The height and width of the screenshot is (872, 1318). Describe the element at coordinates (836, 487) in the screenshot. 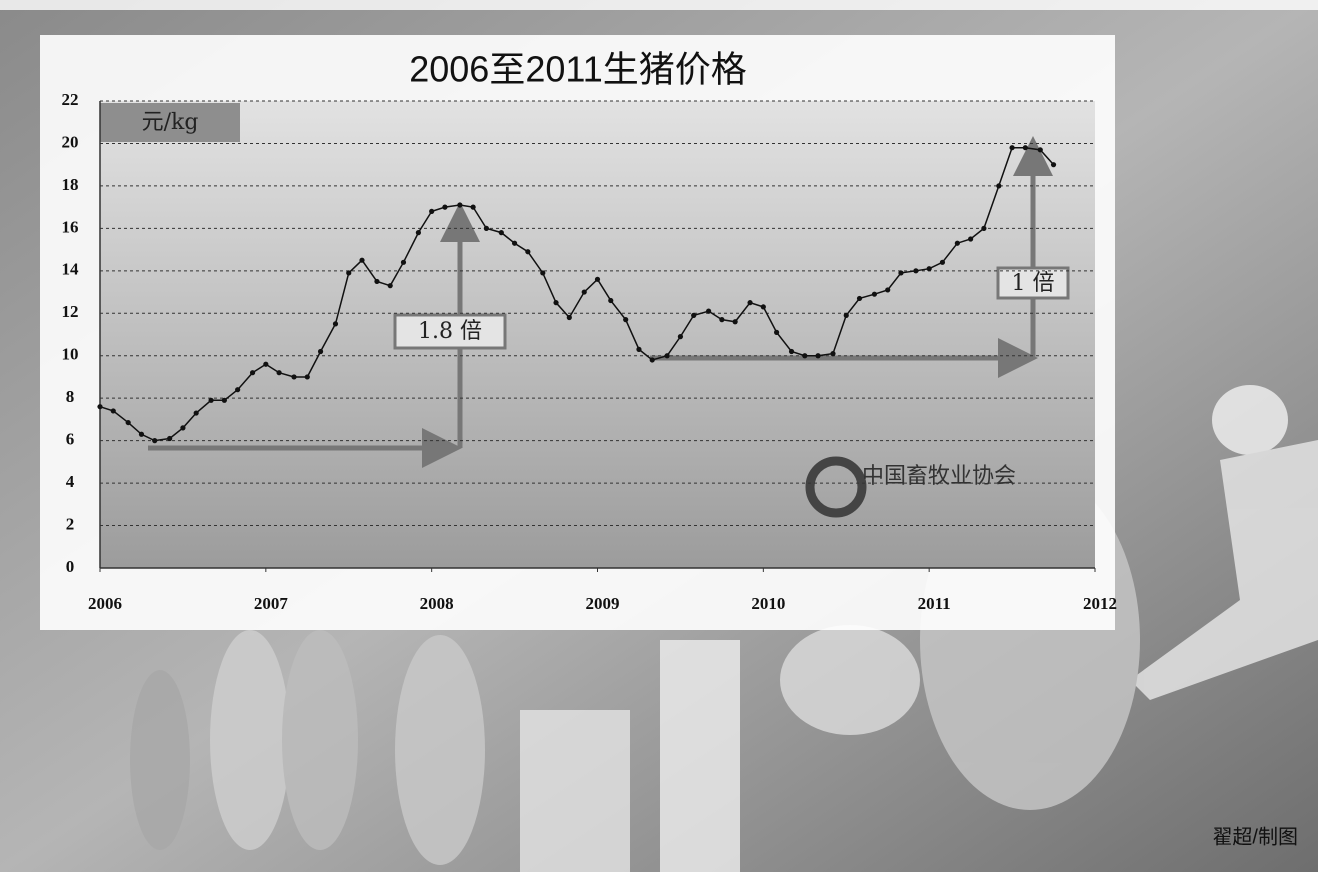

I see `logo-icon` at that location.